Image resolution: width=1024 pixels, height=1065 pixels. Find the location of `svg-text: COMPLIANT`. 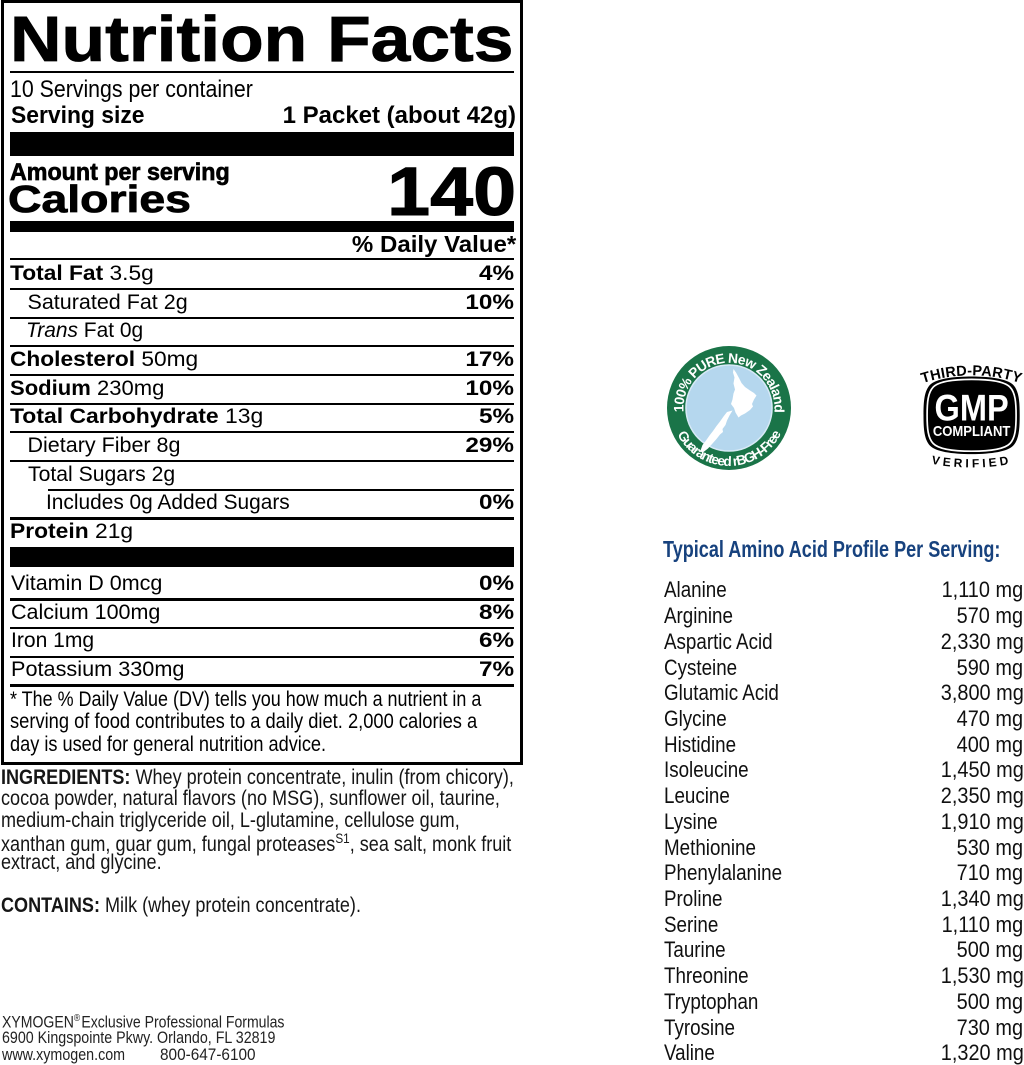

svg-text: COMPLIANT is located at coordinates (972, 431).